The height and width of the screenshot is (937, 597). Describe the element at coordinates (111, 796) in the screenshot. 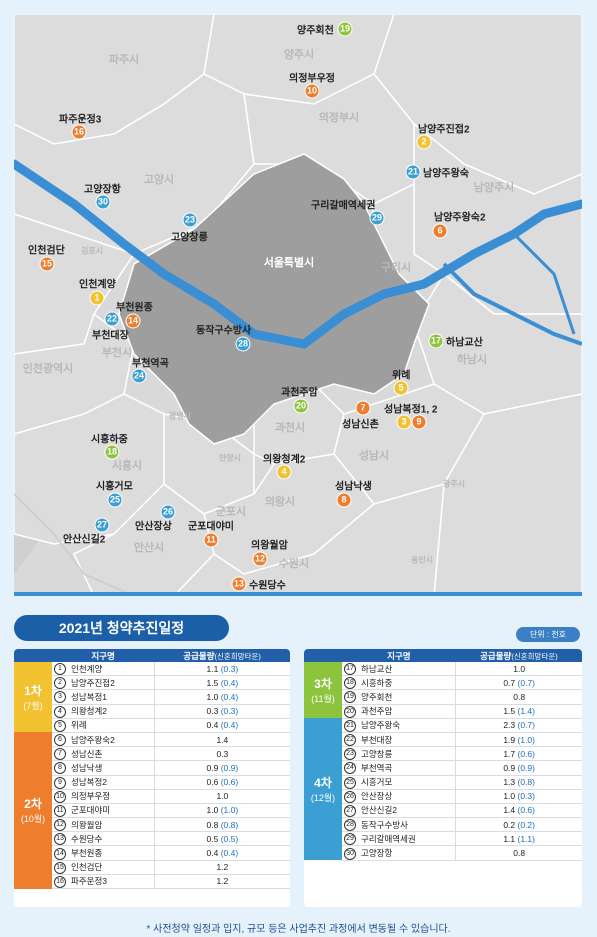

I see `district-name: 의정부우정` at that location.